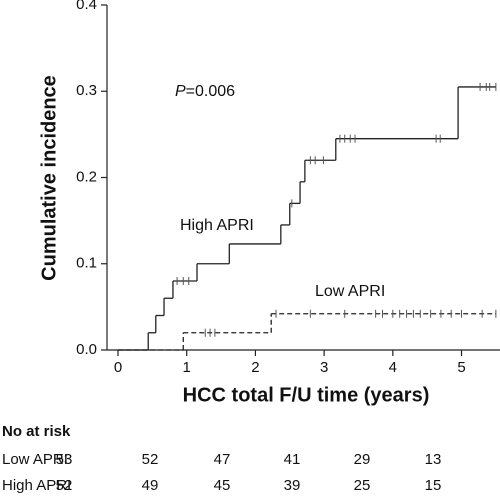 This screenshot has height=496, width=500. What do you see at coordinates (255, 367) in the screenshot?
I see `x-tick-label: 2` at bounding box center [255, 367].